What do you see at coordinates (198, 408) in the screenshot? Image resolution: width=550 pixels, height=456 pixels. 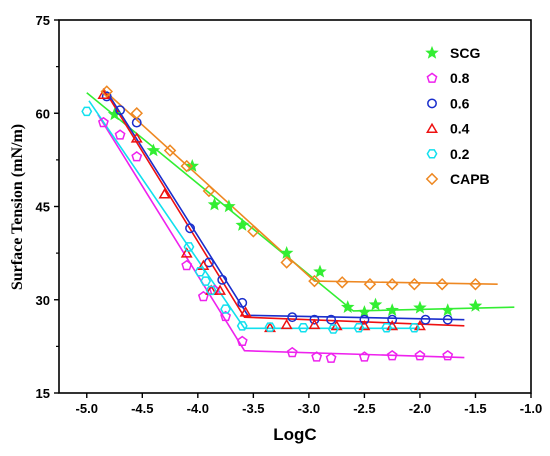 I see `x-tick-label: -4.0` at bounding box center [198, 408].